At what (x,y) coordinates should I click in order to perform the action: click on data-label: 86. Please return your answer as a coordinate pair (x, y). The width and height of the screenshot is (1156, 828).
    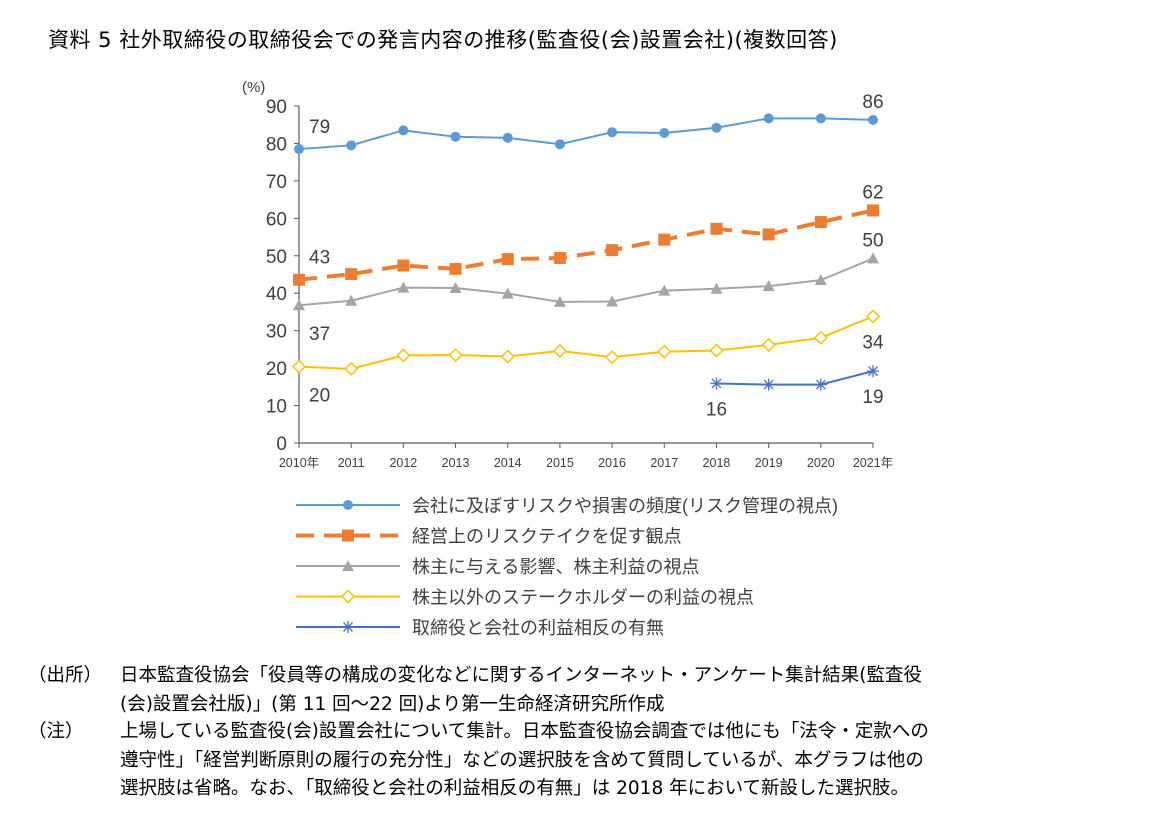
    Looking at the image, I should click on (872, 102).